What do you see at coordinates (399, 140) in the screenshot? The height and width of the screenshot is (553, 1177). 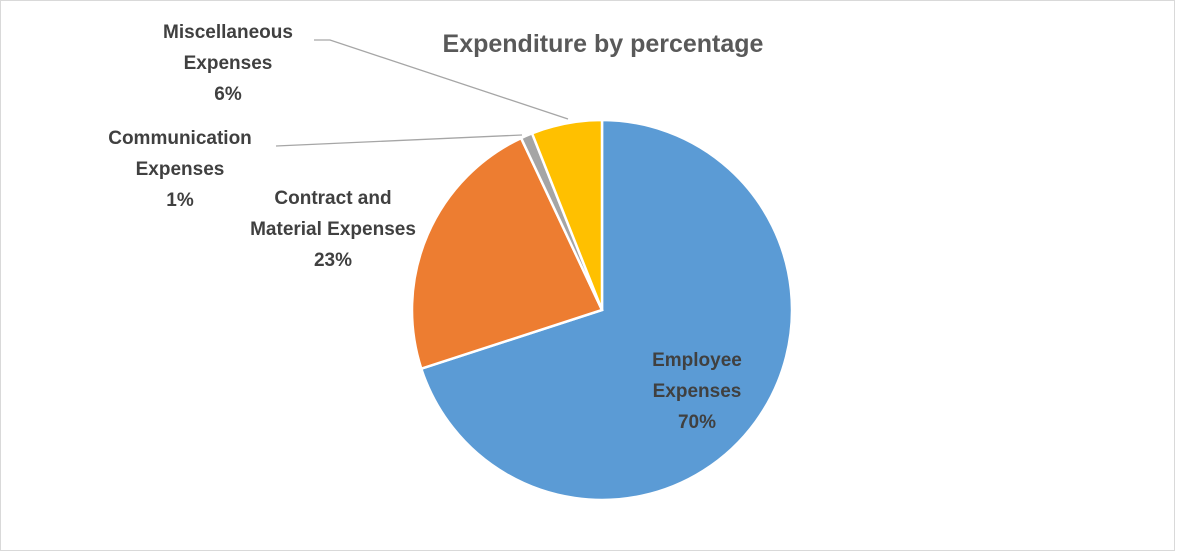 I see `leader-line-communication-expenses` at bounding box center [399, 140].